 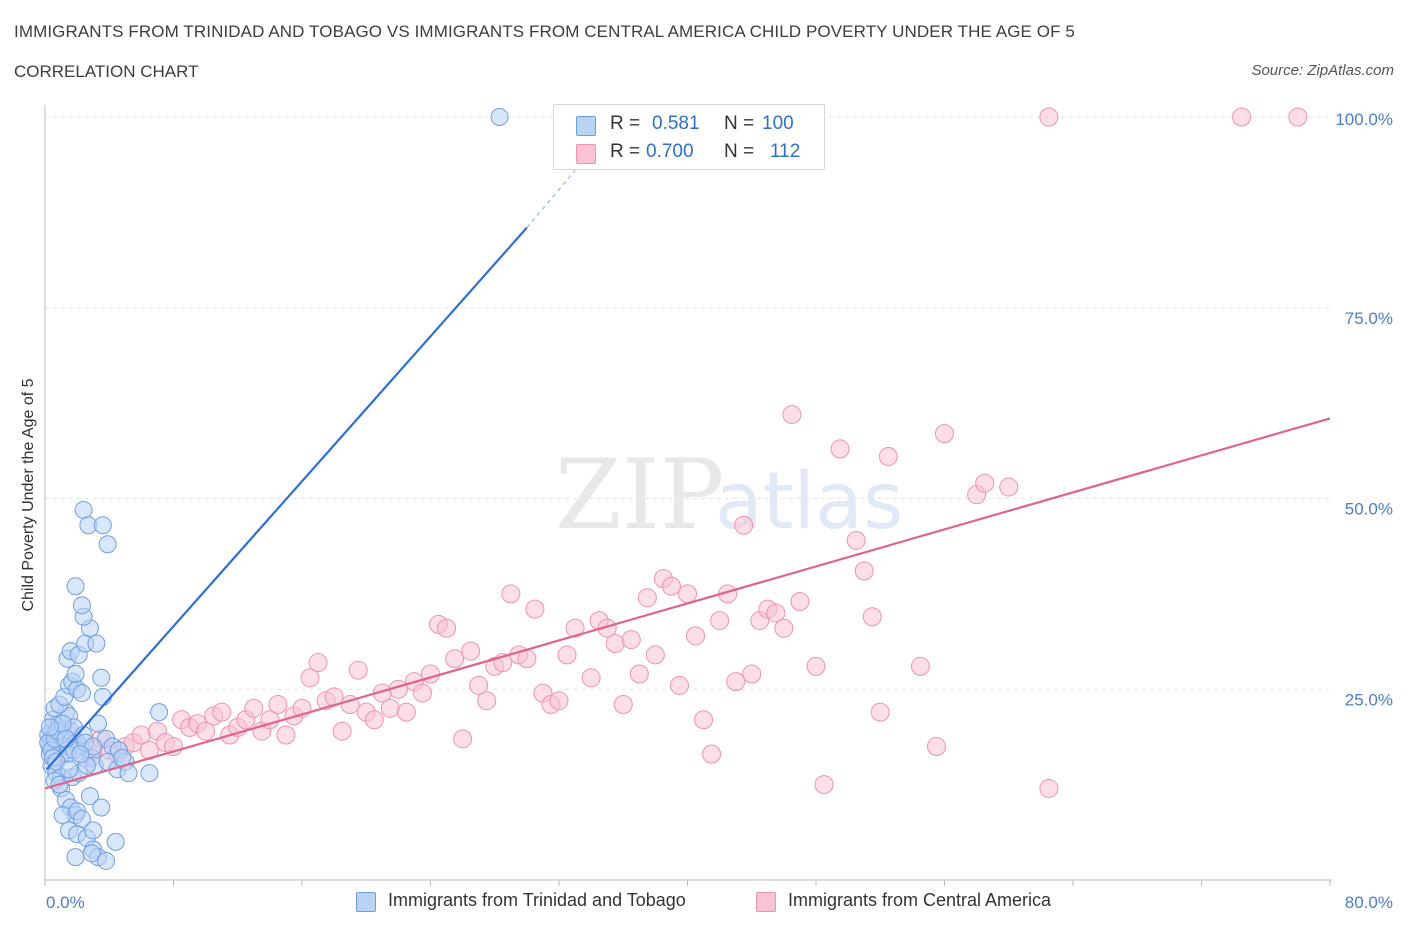 What do you see at coordinates (586, 126) in the screenshot?
I see `legend-swatch-blue` at bounding box center [586, 126].